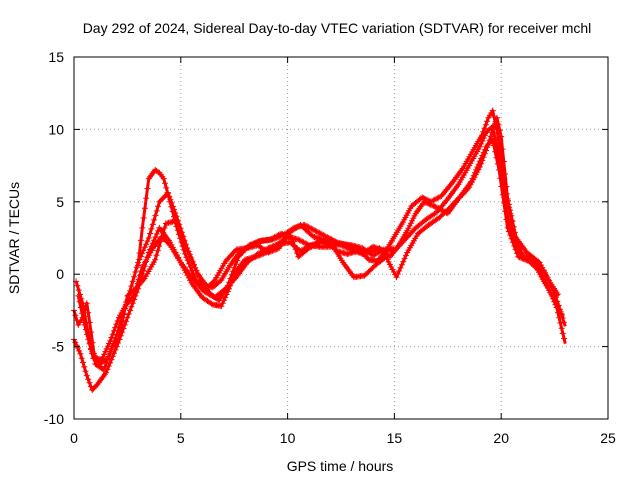 Image resolution: width=640 pixels, height=480 pixels. Describe the element at coordinates (181, 438) in the screenshot. I see `x-tick-label: 5` at that location.